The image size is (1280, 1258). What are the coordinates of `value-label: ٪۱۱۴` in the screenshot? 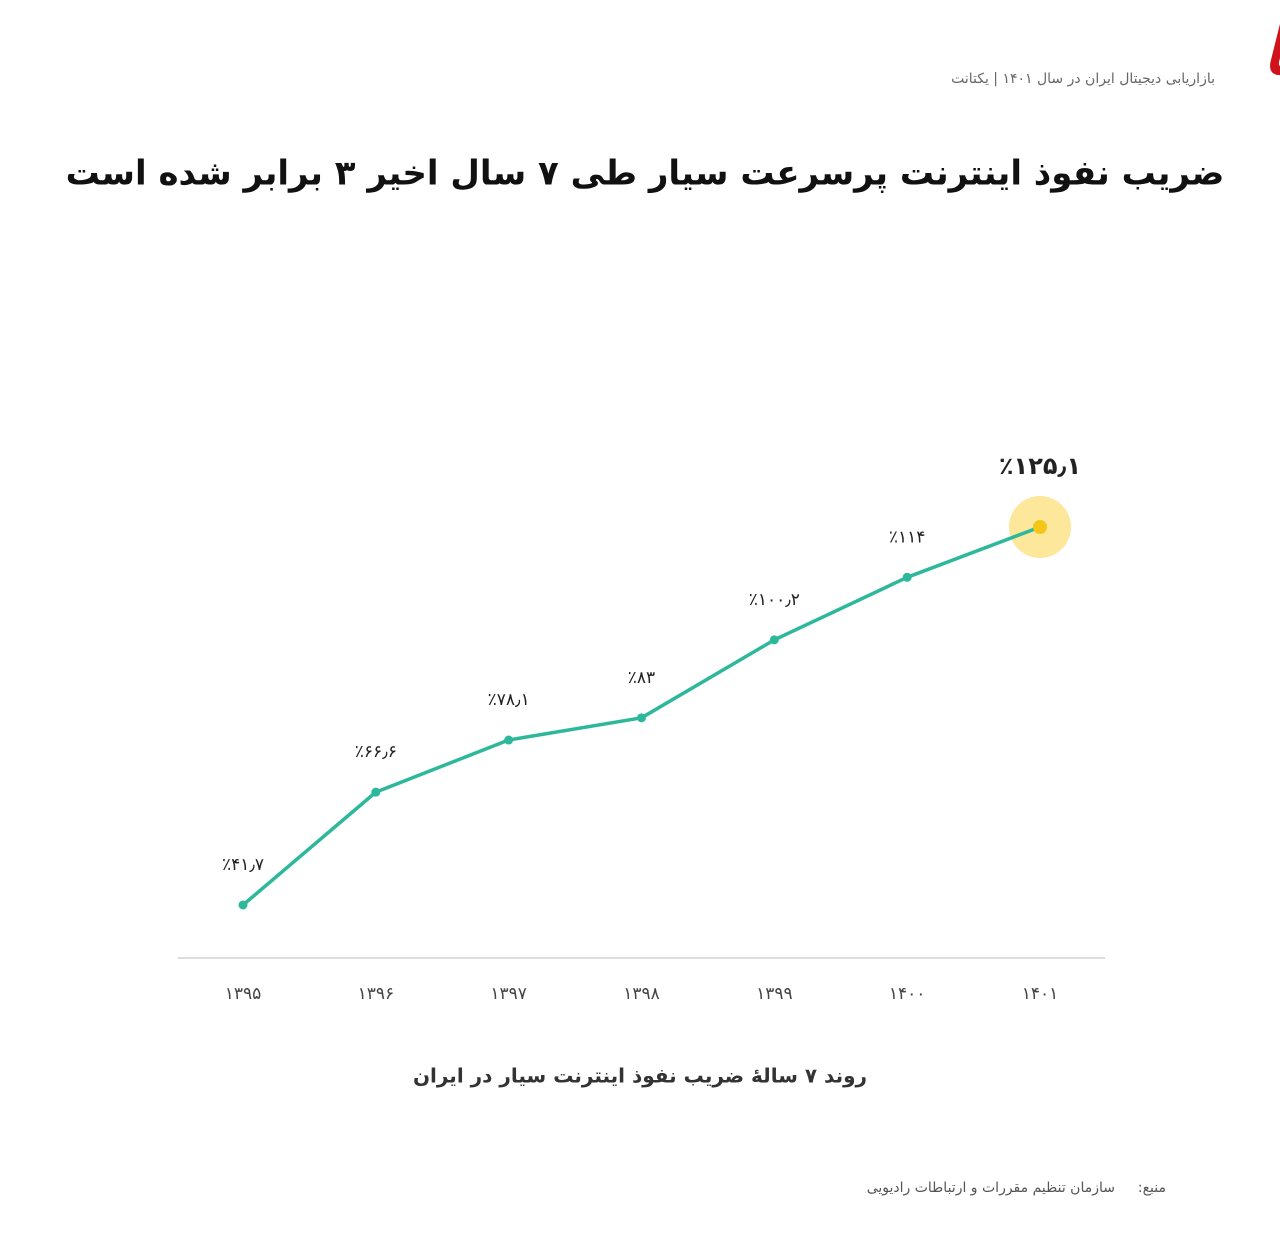 It's located at (907, 537).